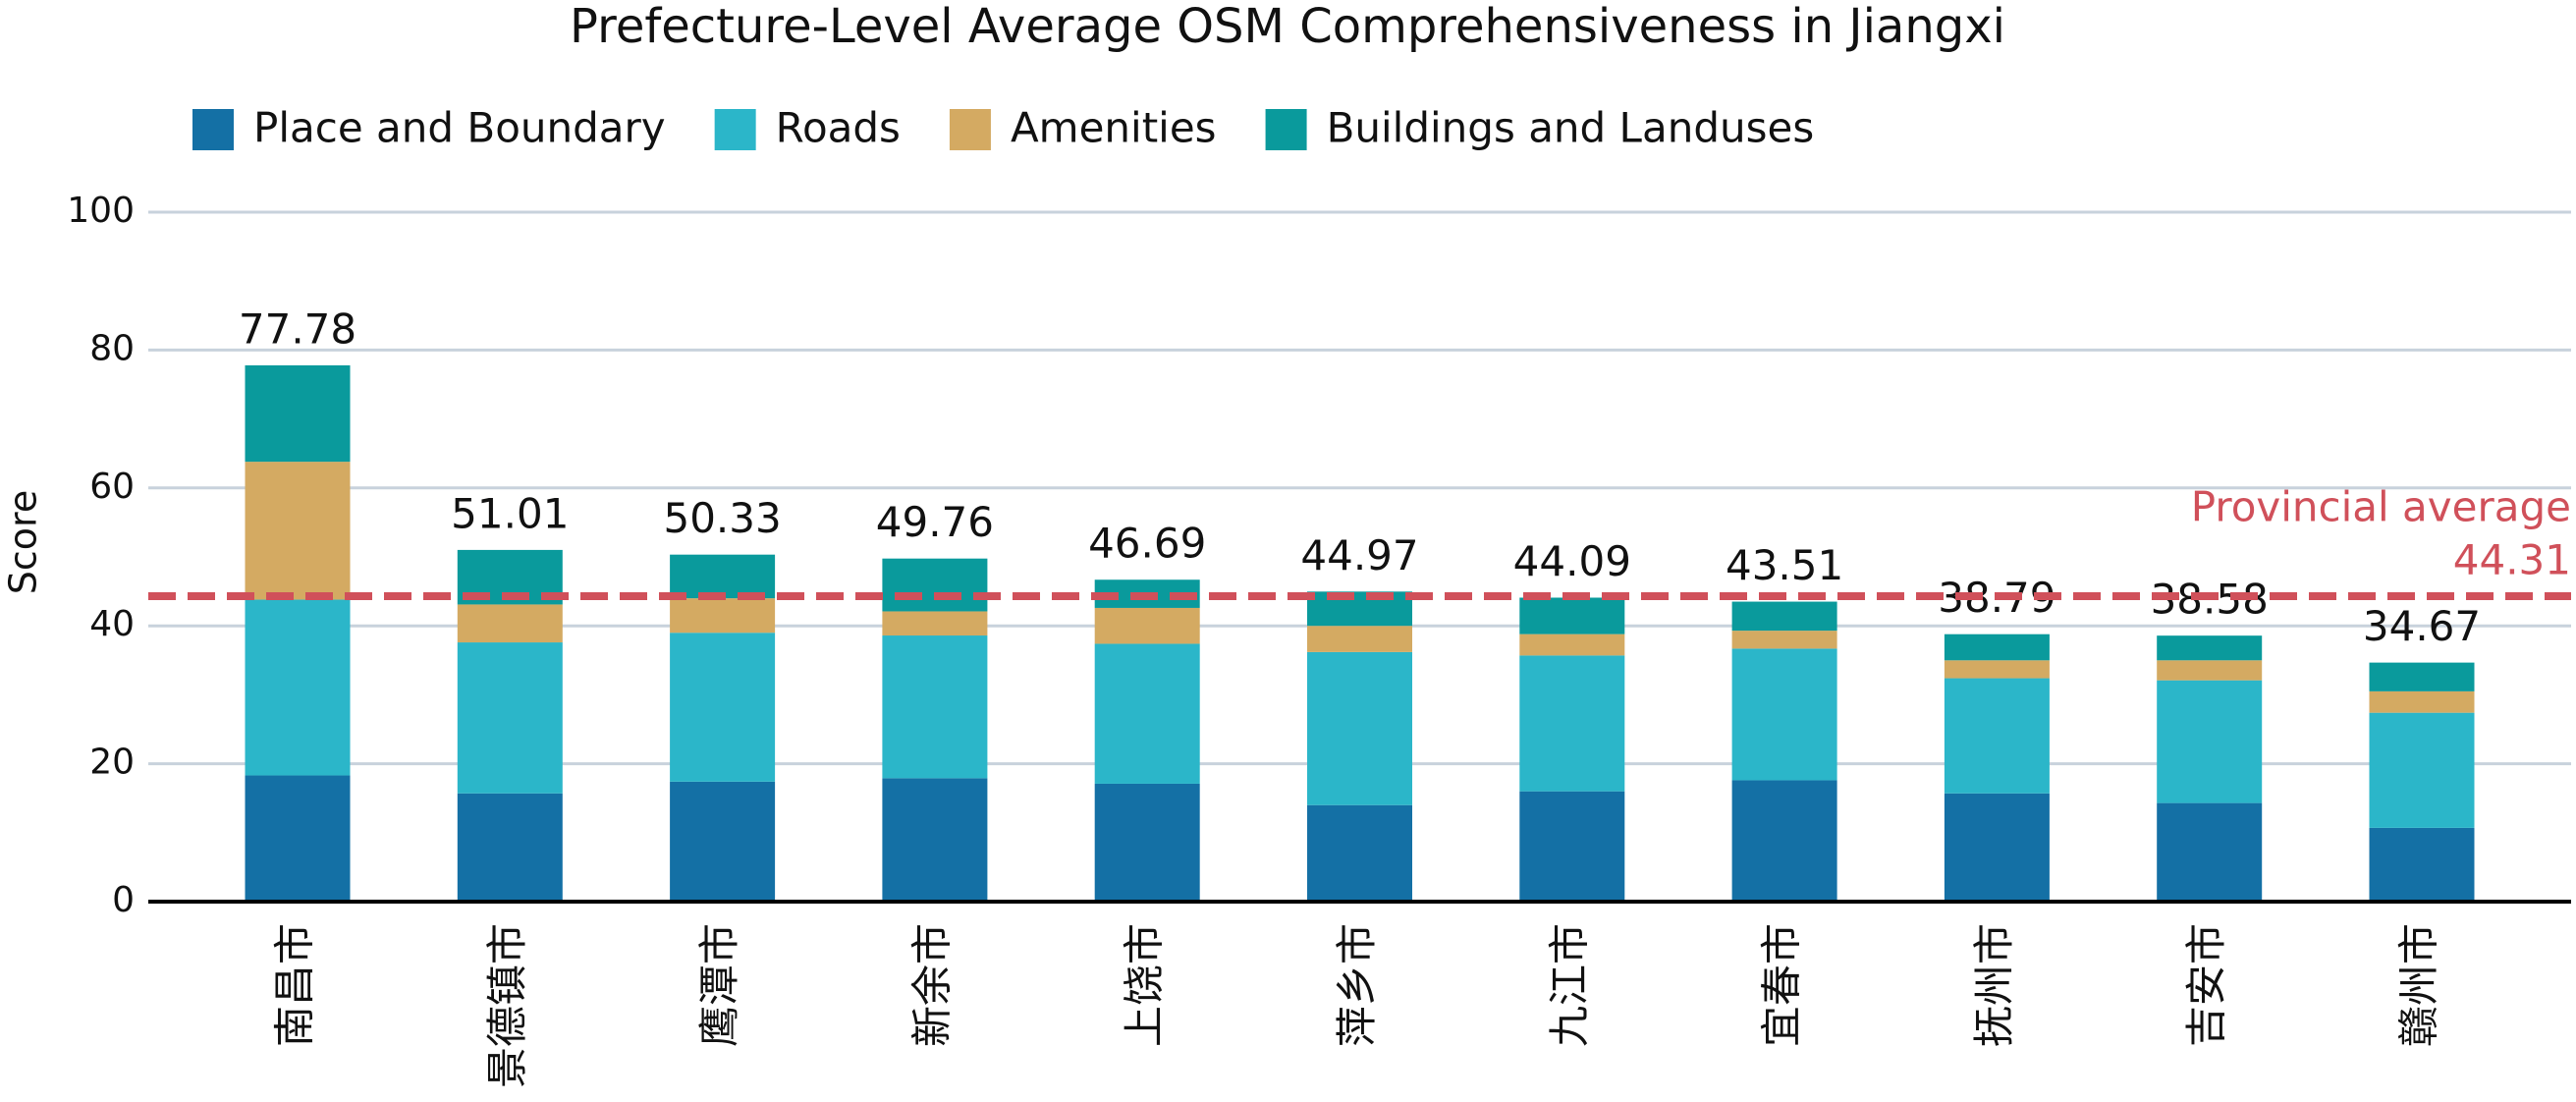 Image resolution: width=2576 pixels, height=1102 pixels. I want to click on y-tick-label: 80, so click(112, 348).